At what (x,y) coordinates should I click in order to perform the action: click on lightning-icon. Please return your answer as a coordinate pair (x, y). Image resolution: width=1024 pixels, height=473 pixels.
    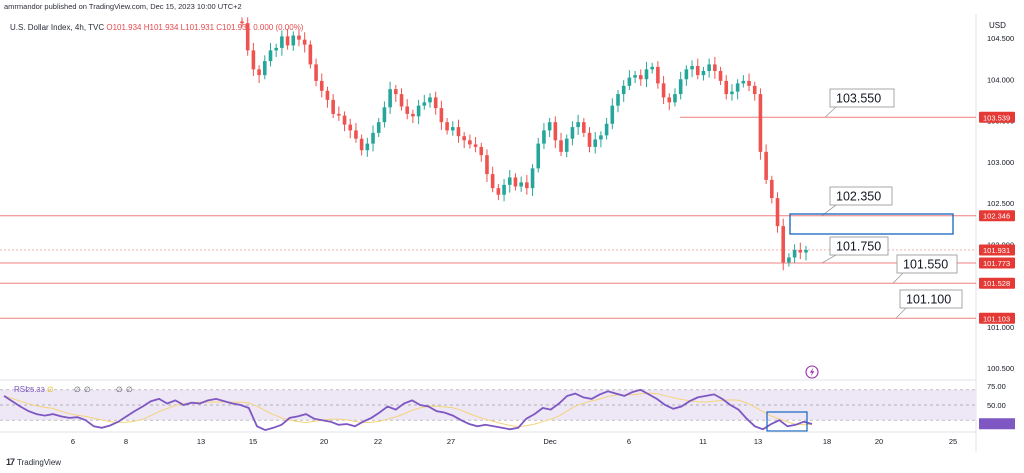
    Looking at the image, I should click on (812, 372).